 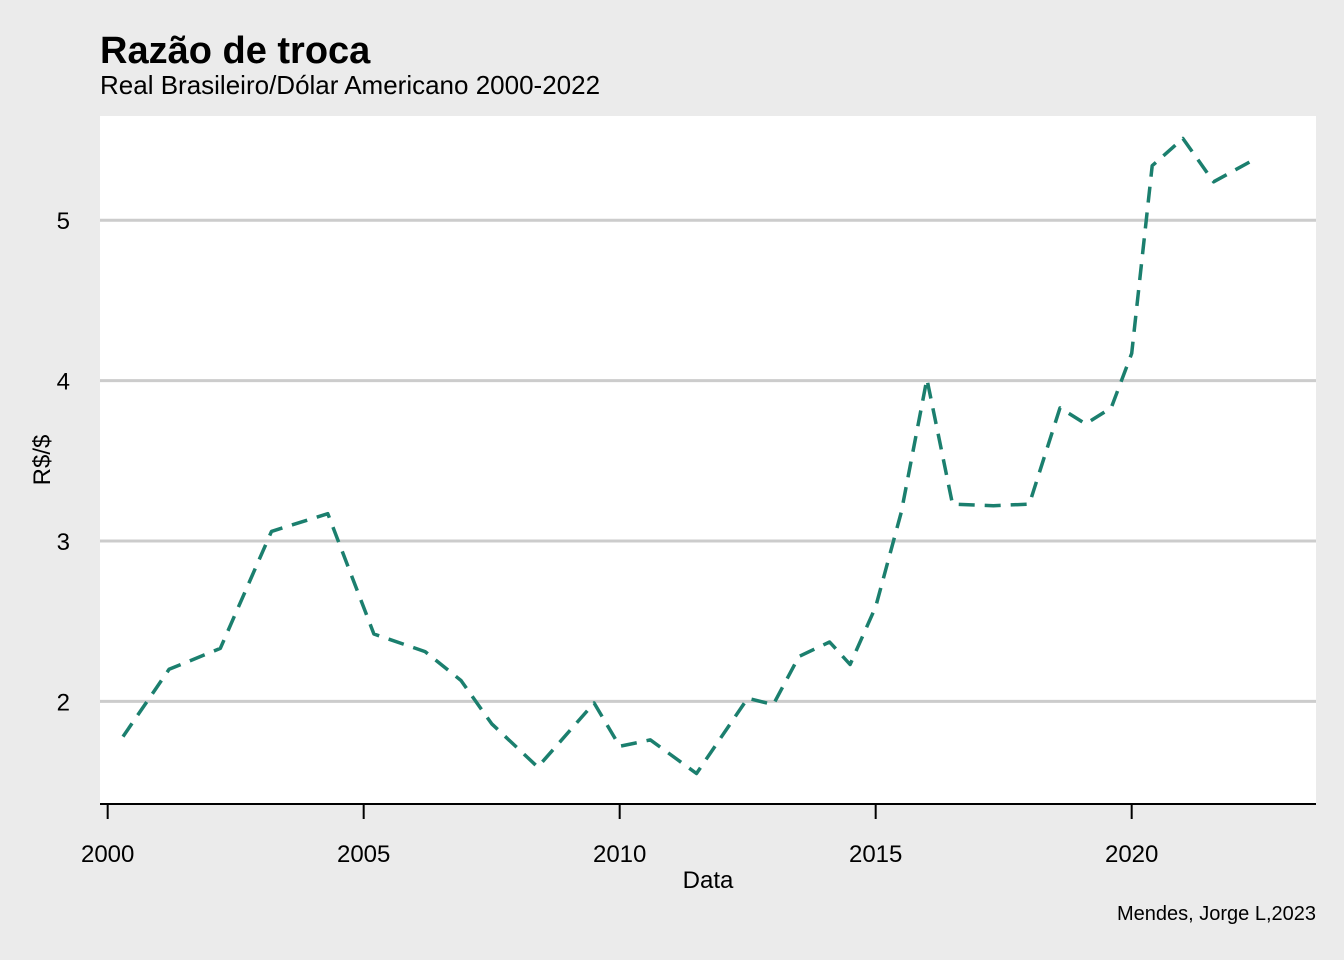 I want to click on x-tick-label: 2020, so click(x=1131, y=854).